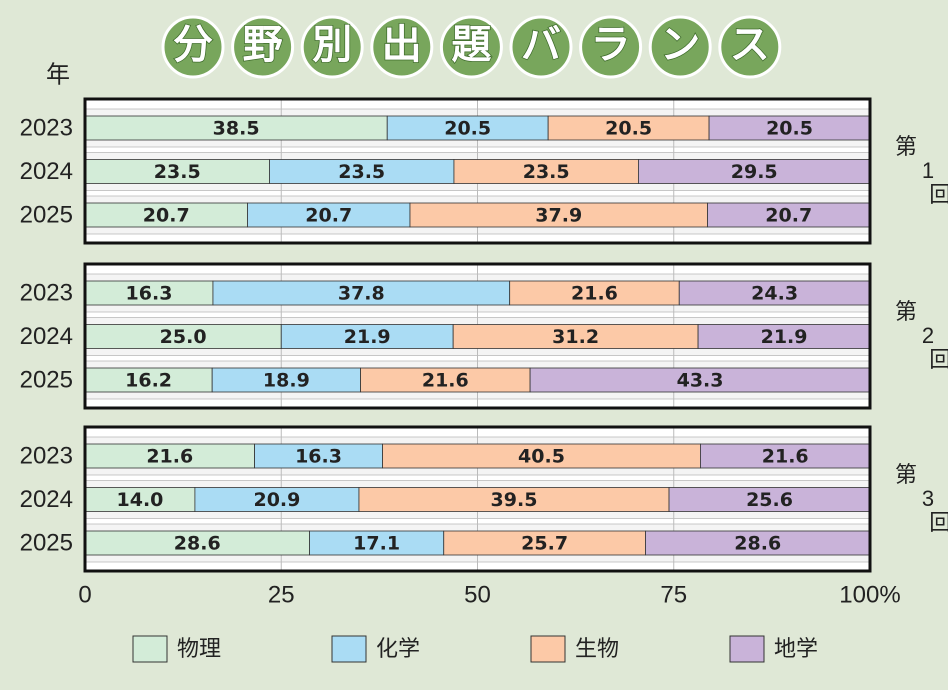  Describe the element at coordinates (869, 594) in the screenshot. I see `x-tick-label: 100%` at that location.